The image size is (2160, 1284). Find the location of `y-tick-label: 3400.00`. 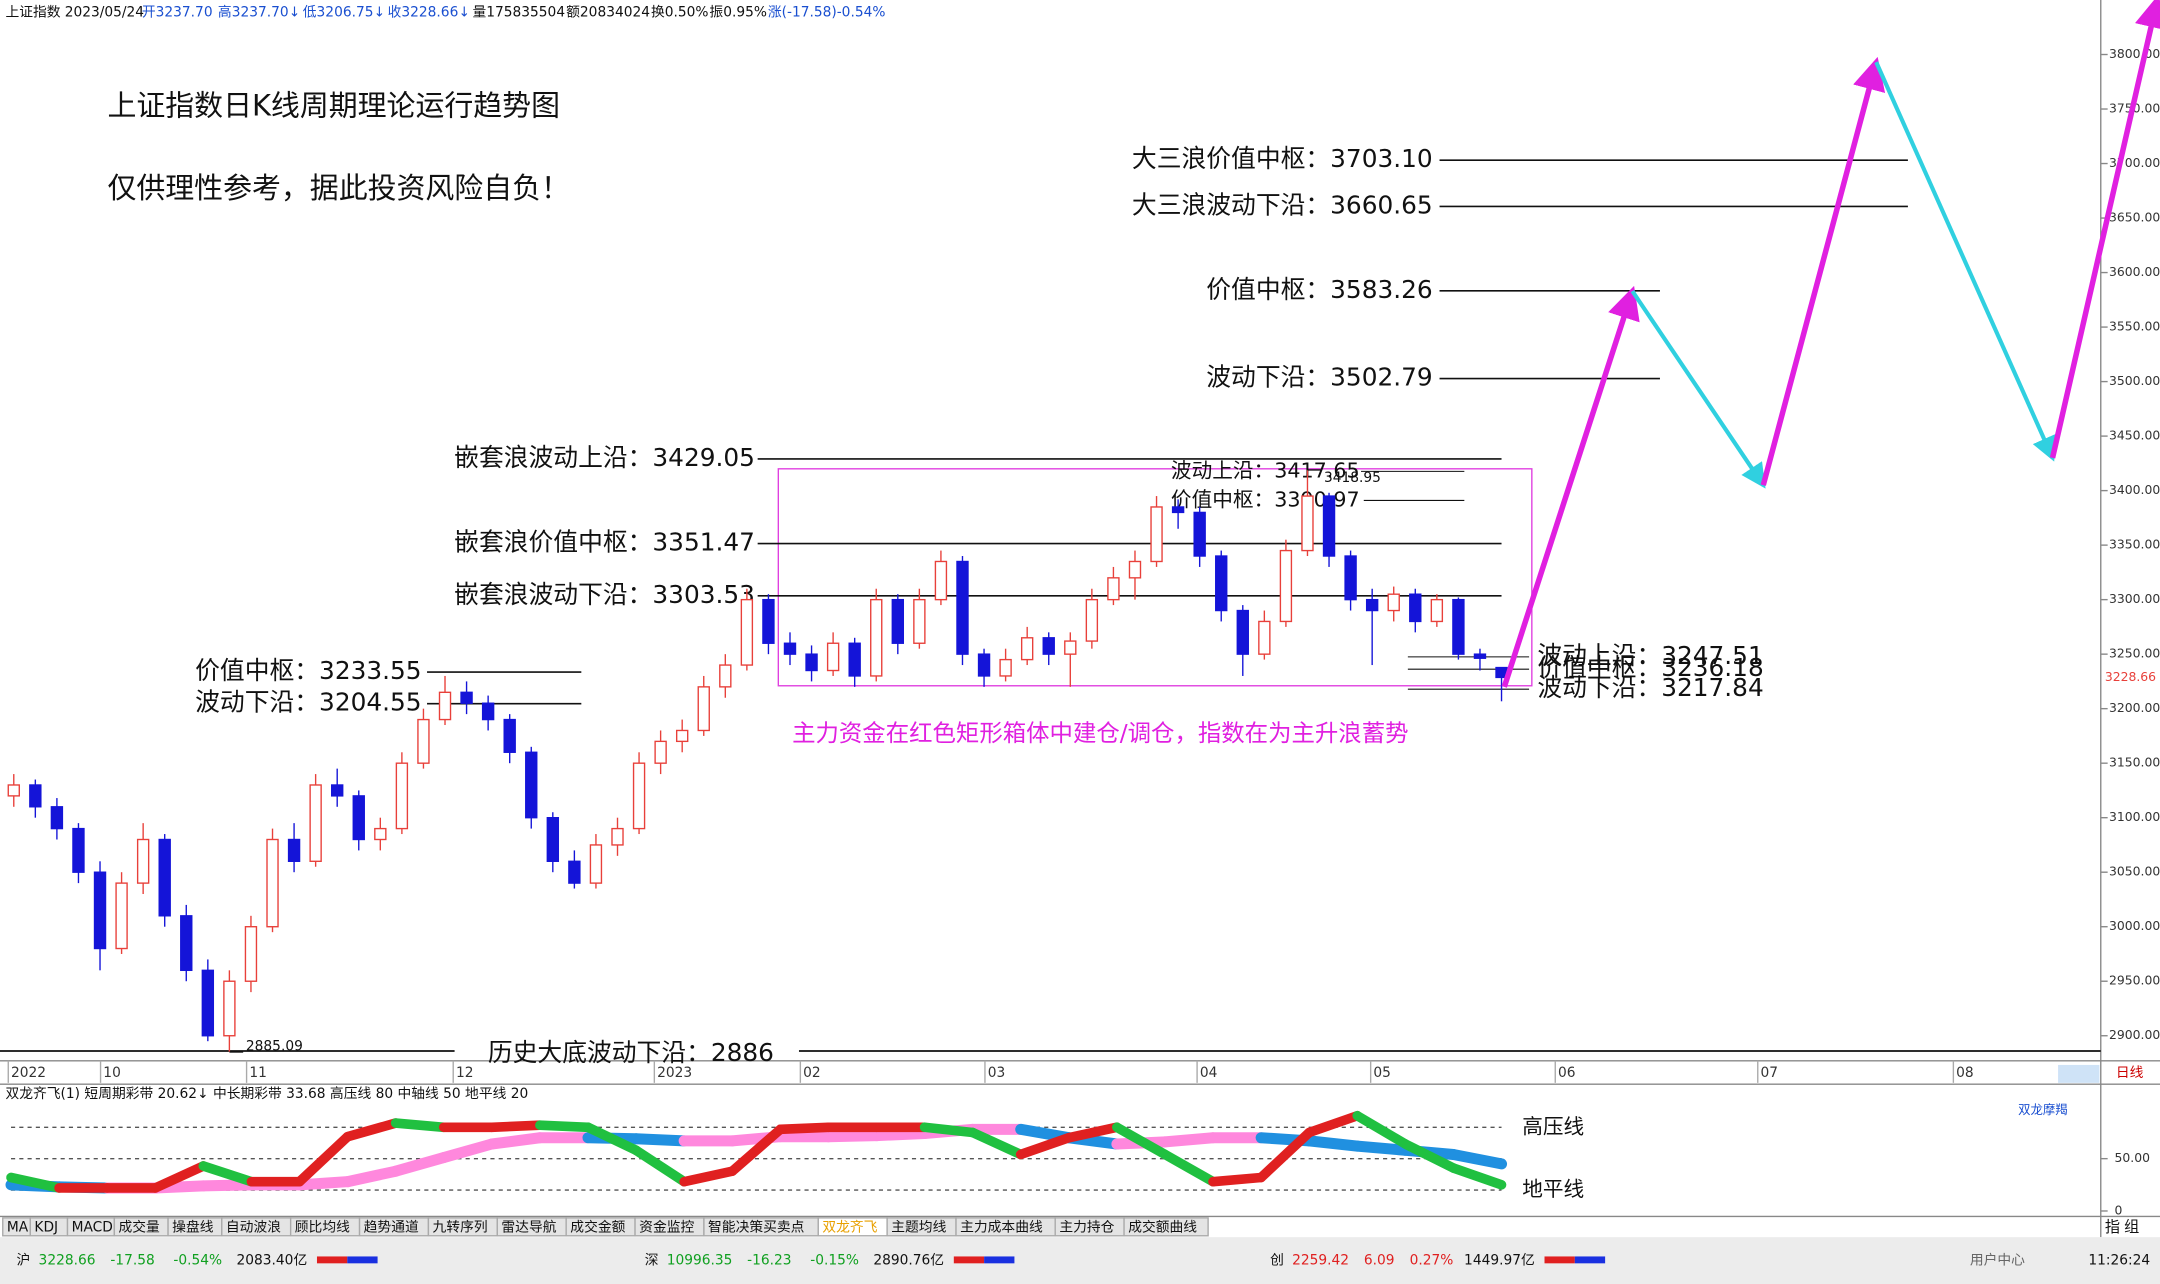

y-tick-label: 3400.00 is located at coordinates (2134, 489).